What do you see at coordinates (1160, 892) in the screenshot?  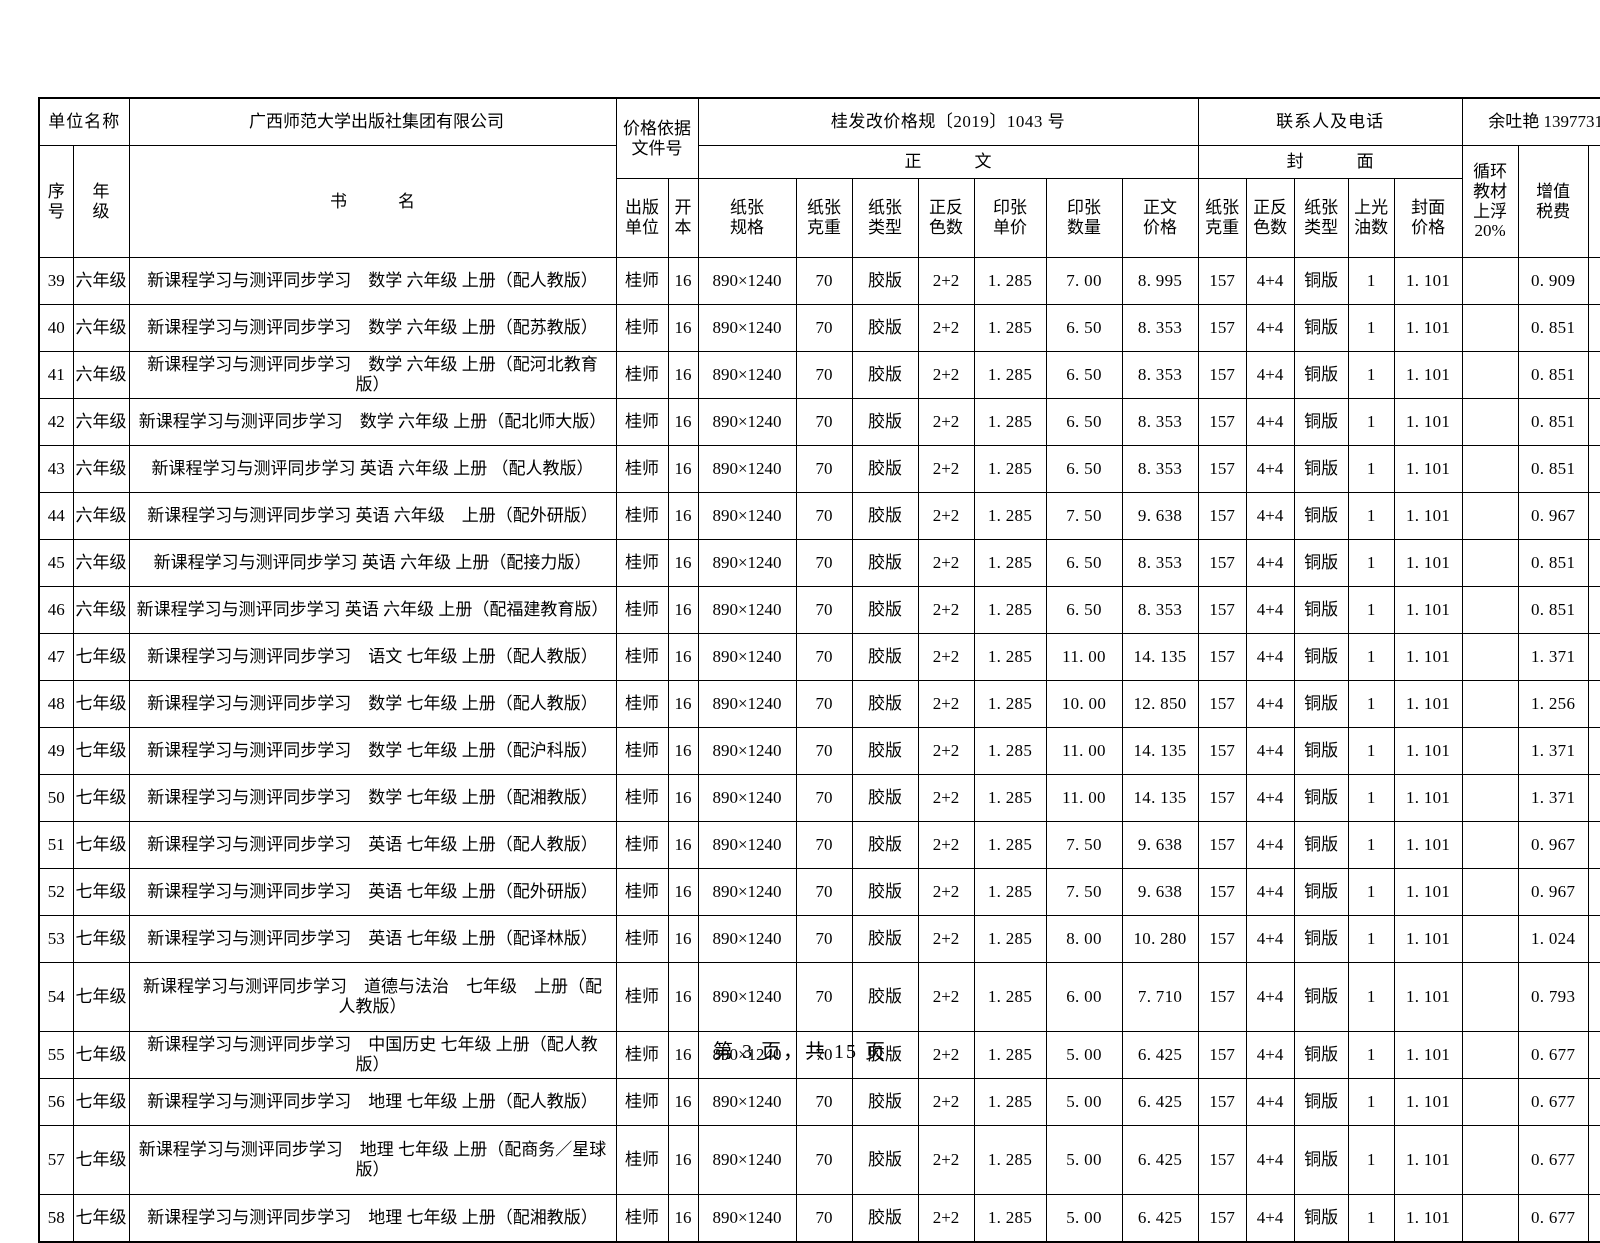 I see `cell-text-price: 9. 638` at bounding box center [1160, 892].